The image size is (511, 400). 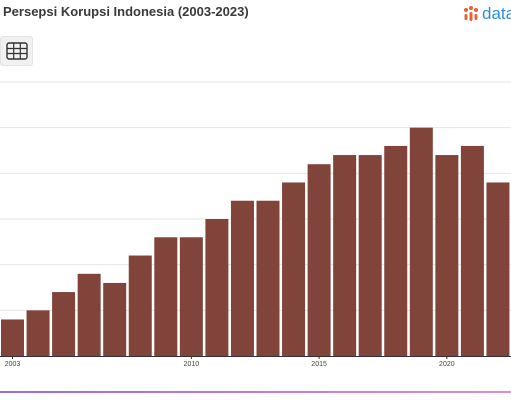 I want to click on x-tick-label: 2003, so click(x=13, y=364).